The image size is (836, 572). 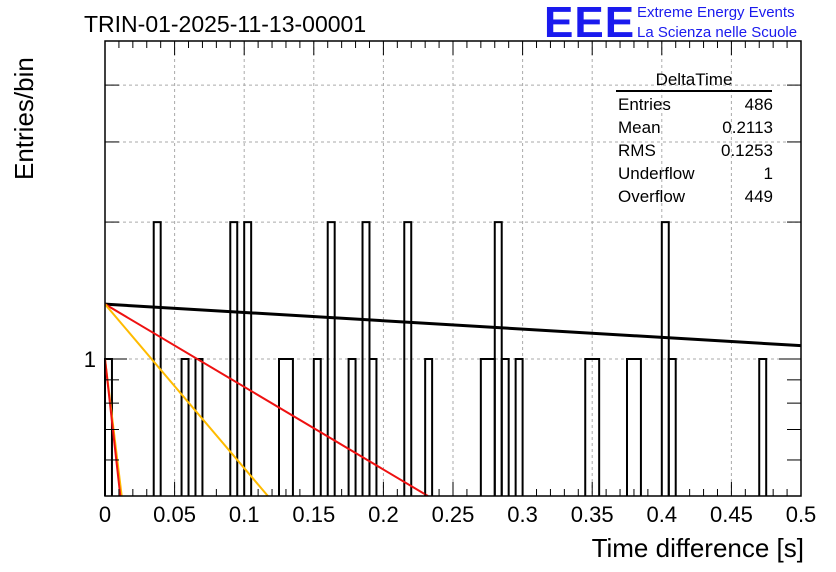 I want to click on fit-red, so click(x=267, y=399).